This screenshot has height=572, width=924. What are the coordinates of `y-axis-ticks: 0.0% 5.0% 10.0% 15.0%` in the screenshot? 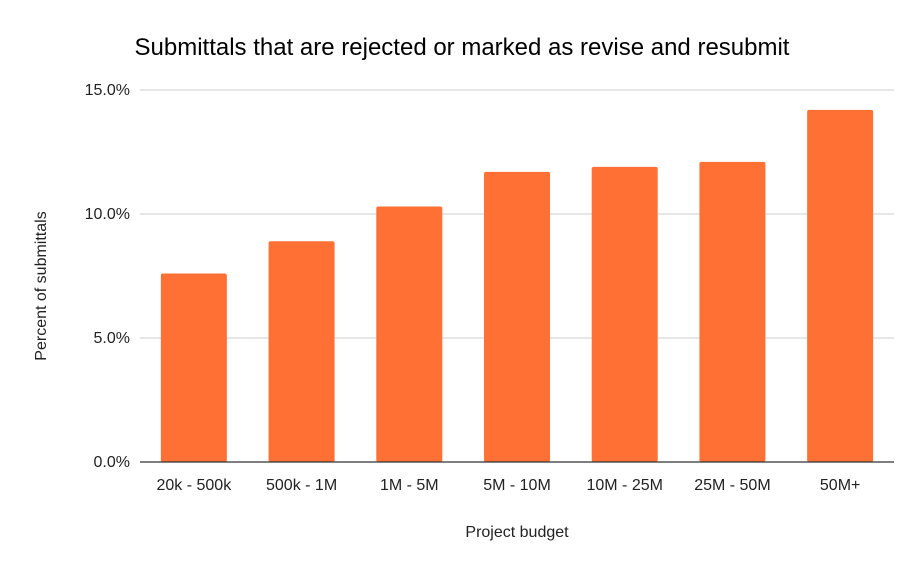 It's located at (107, 276).